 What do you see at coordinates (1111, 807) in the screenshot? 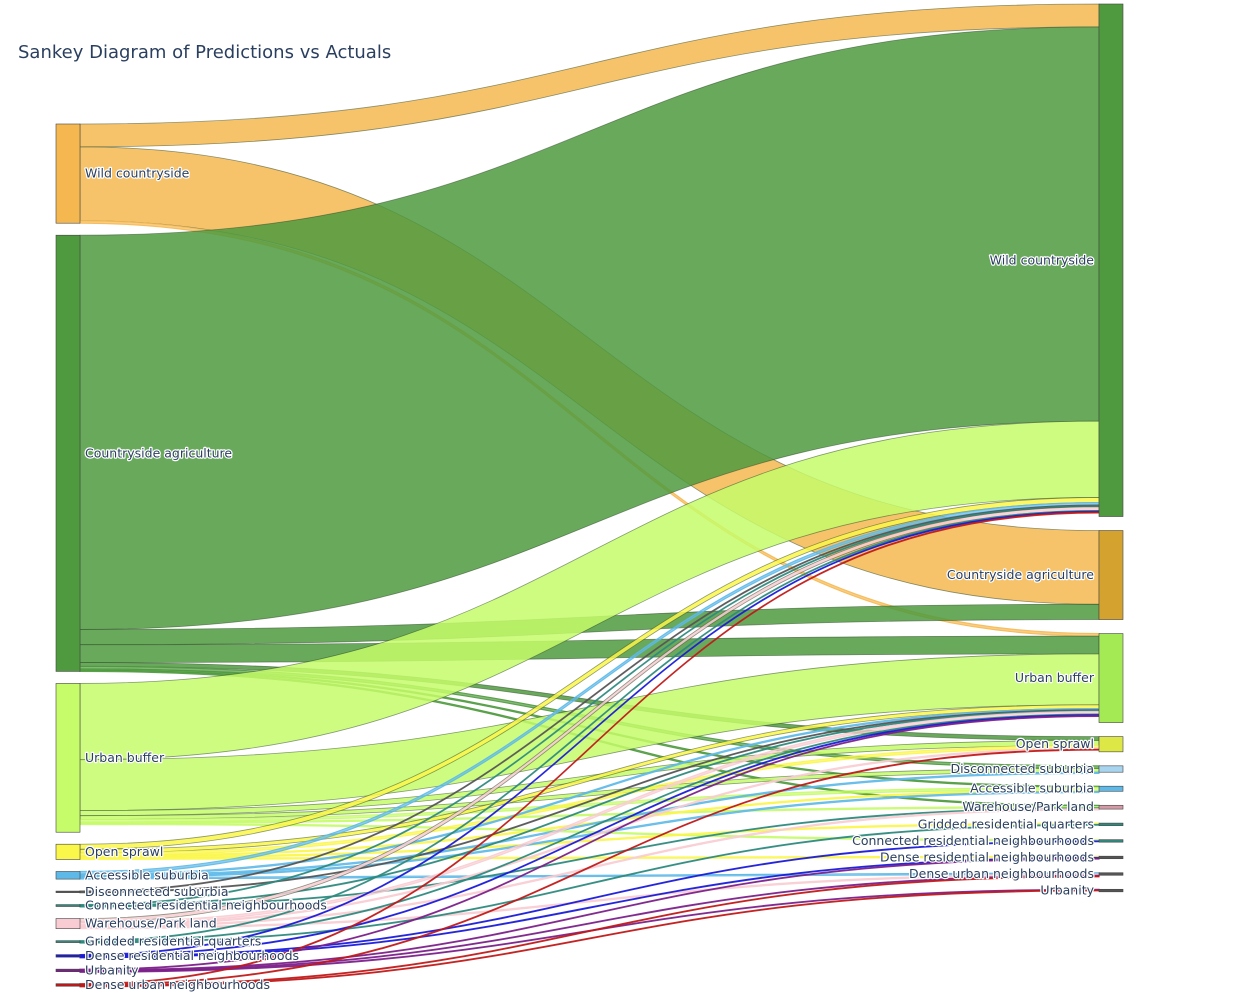
I see `target-node-warehouse-park-land` at bounding box center [1111, 807].